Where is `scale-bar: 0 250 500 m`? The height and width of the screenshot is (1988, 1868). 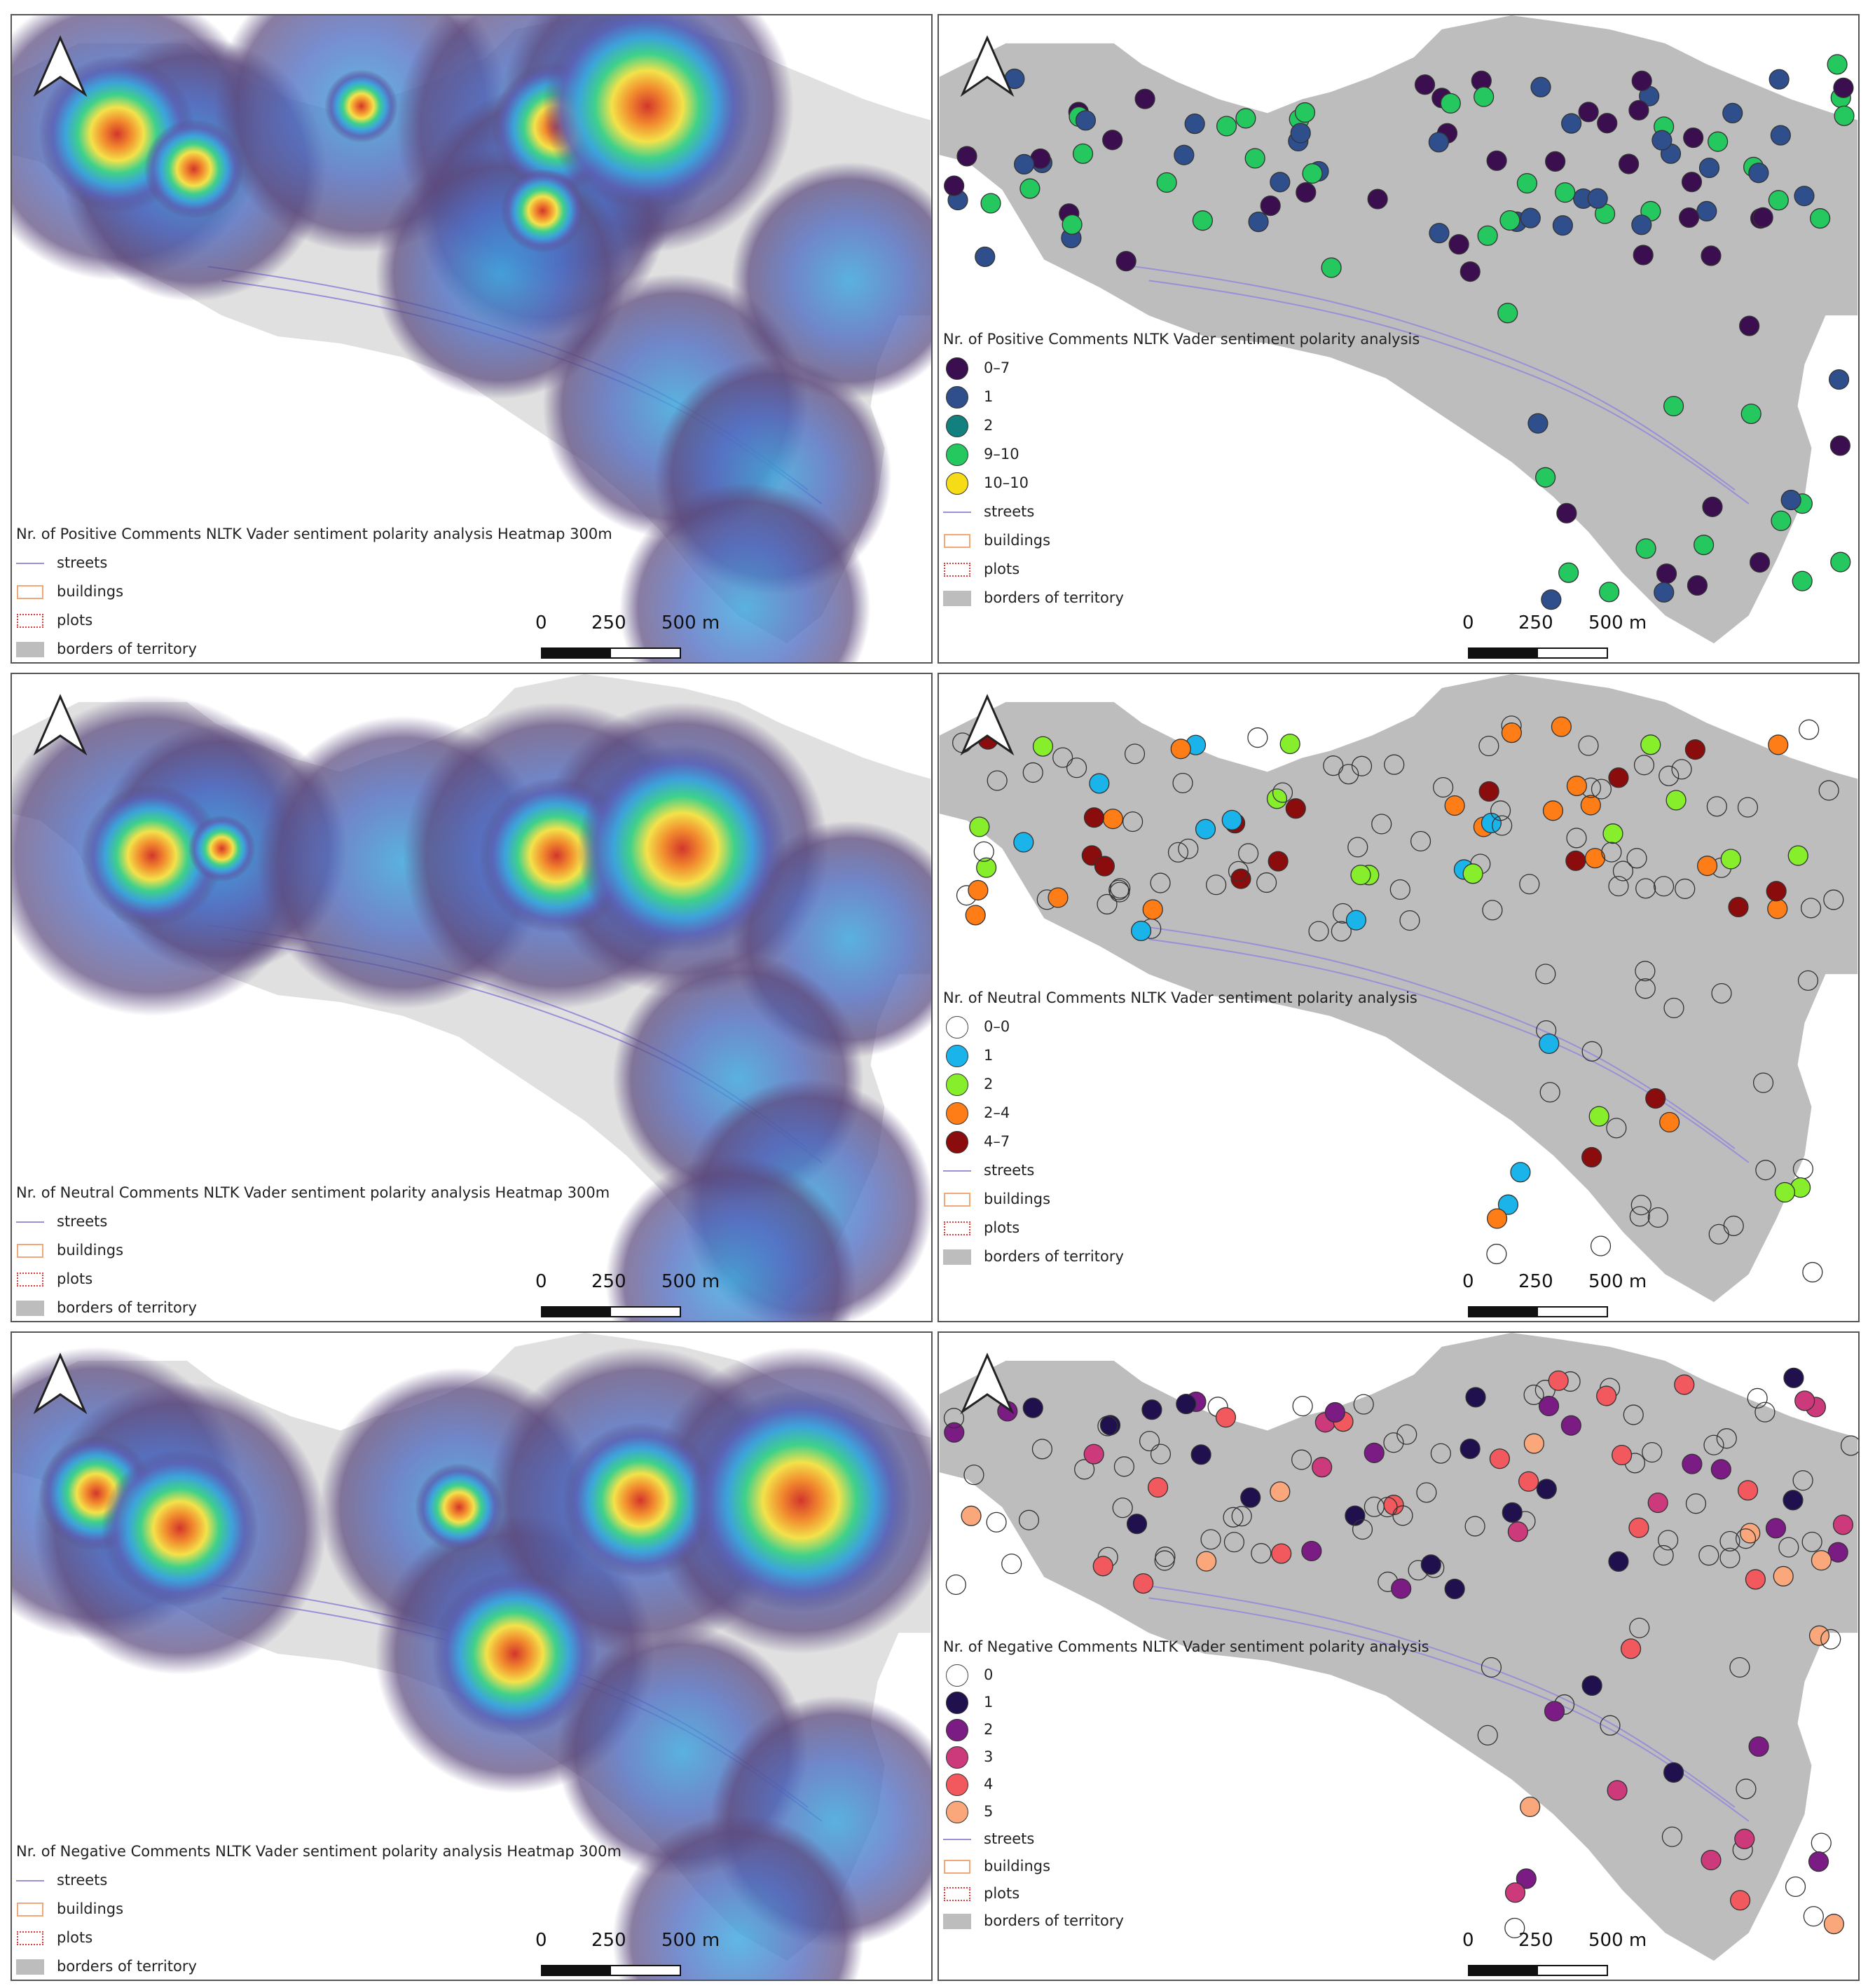
scale-bar: 0 250 500 m is located at coordinates (1554, 1295).